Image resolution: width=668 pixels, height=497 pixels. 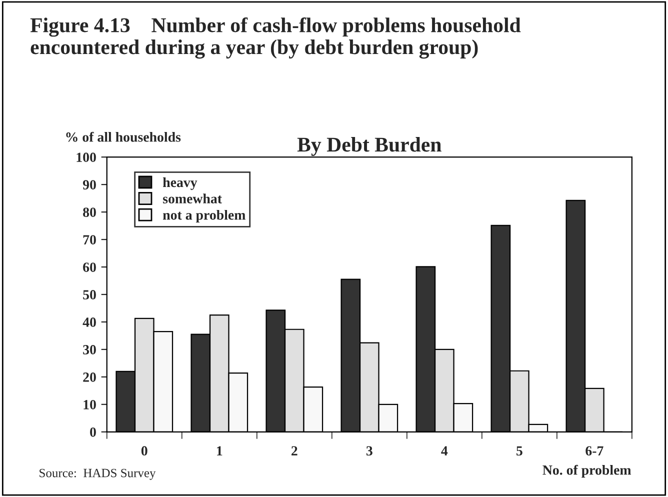 I want to click on y-tick-label: 40, so click(x=89, y=322).